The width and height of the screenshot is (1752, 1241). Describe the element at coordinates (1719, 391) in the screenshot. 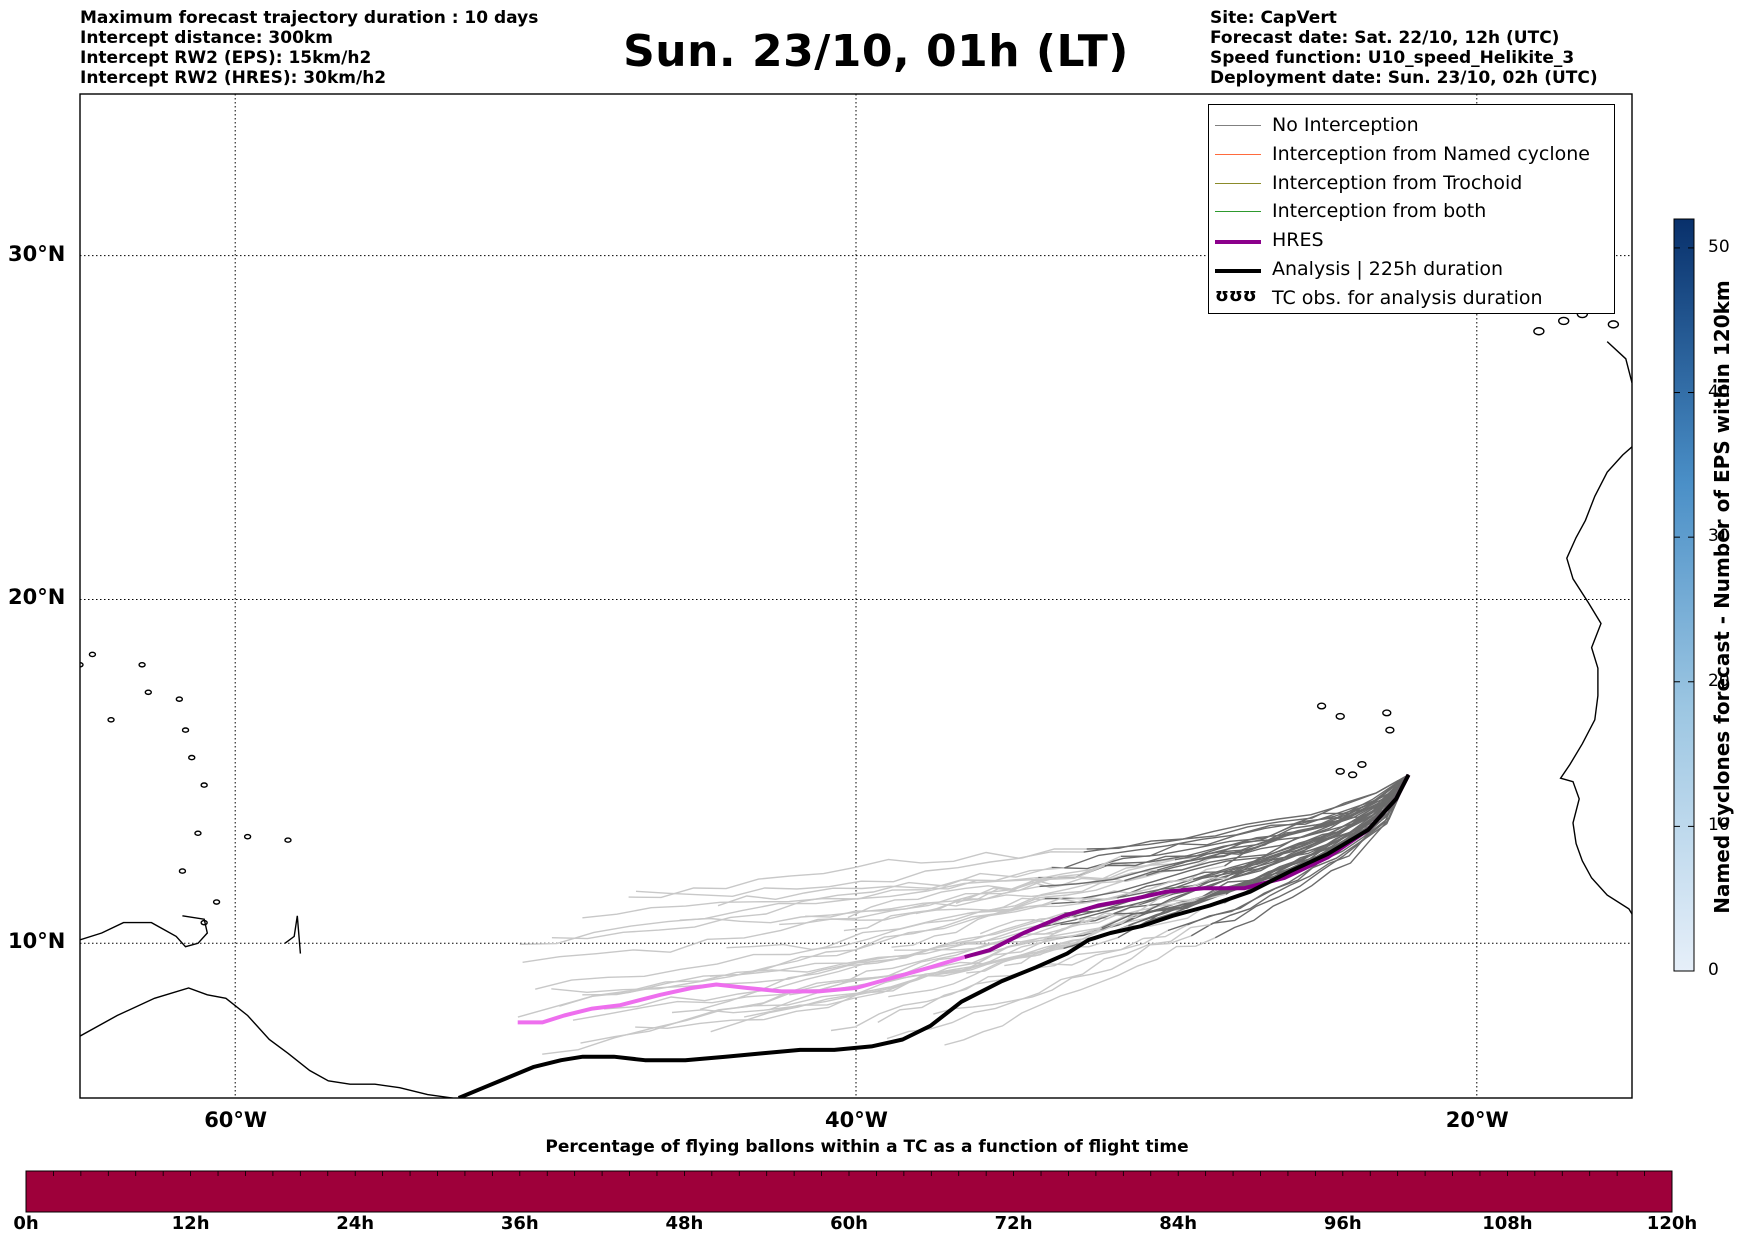

I see `eps-colorbar-tick-label: 40` at that location.